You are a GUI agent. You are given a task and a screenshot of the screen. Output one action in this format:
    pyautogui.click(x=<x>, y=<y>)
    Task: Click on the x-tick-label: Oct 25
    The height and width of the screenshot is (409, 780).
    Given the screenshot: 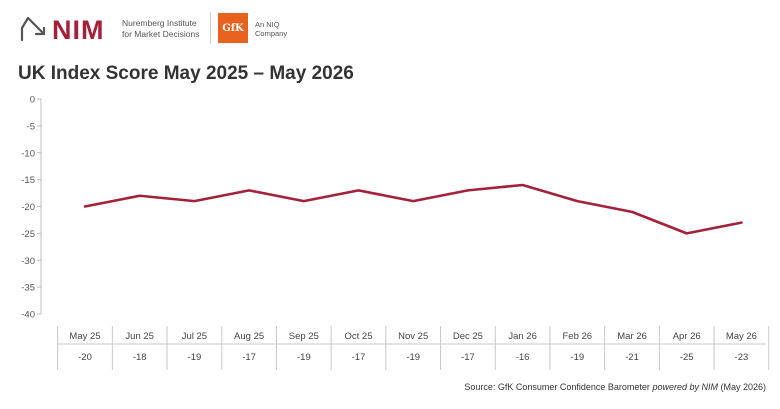 What is the action you would take?
    pyautogui.click(x=359, y=336)
    